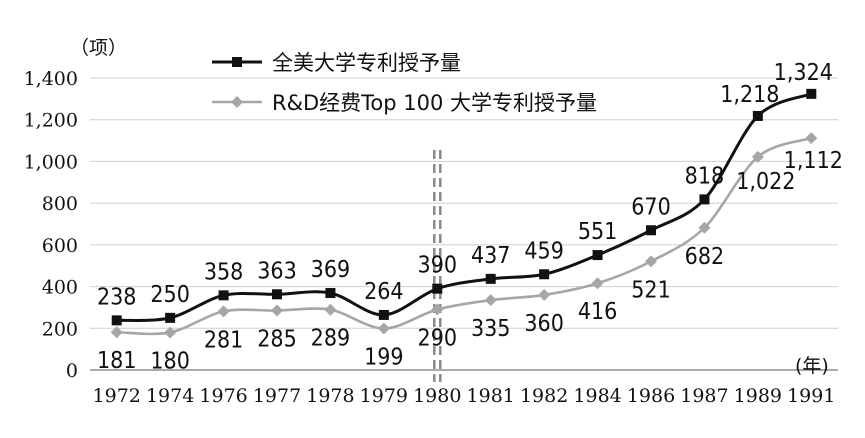 The image size is (865, 438). What do you see at coordinates (705, 176) in the screenshot?
I see `data-label: 818` at bounding box center [705, 176].